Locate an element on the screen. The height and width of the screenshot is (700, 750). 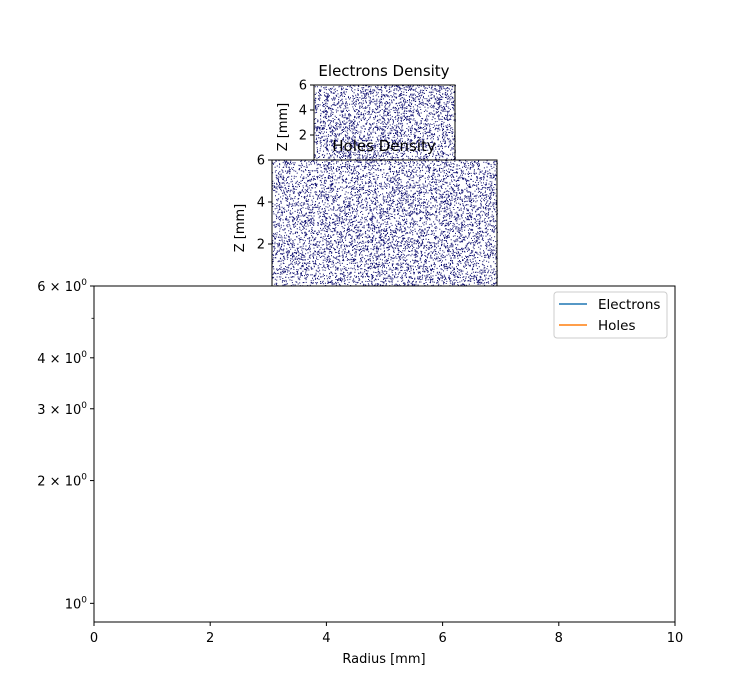
electrons-density-heatmap is located at coordinates (385, 123).